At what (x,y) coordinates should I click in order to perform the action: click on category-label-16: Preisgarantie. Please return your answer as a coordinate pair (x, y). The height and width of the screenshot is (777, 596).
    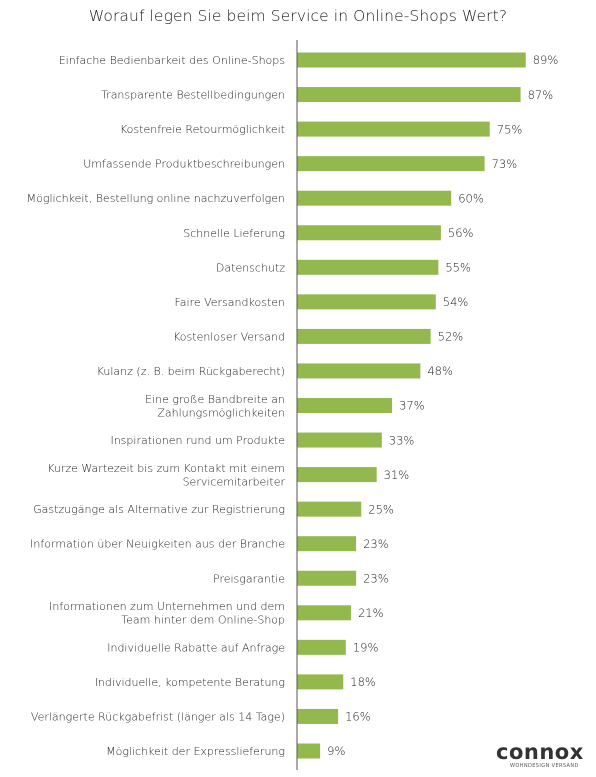
    Looking at the image, I should click on (249, 578).